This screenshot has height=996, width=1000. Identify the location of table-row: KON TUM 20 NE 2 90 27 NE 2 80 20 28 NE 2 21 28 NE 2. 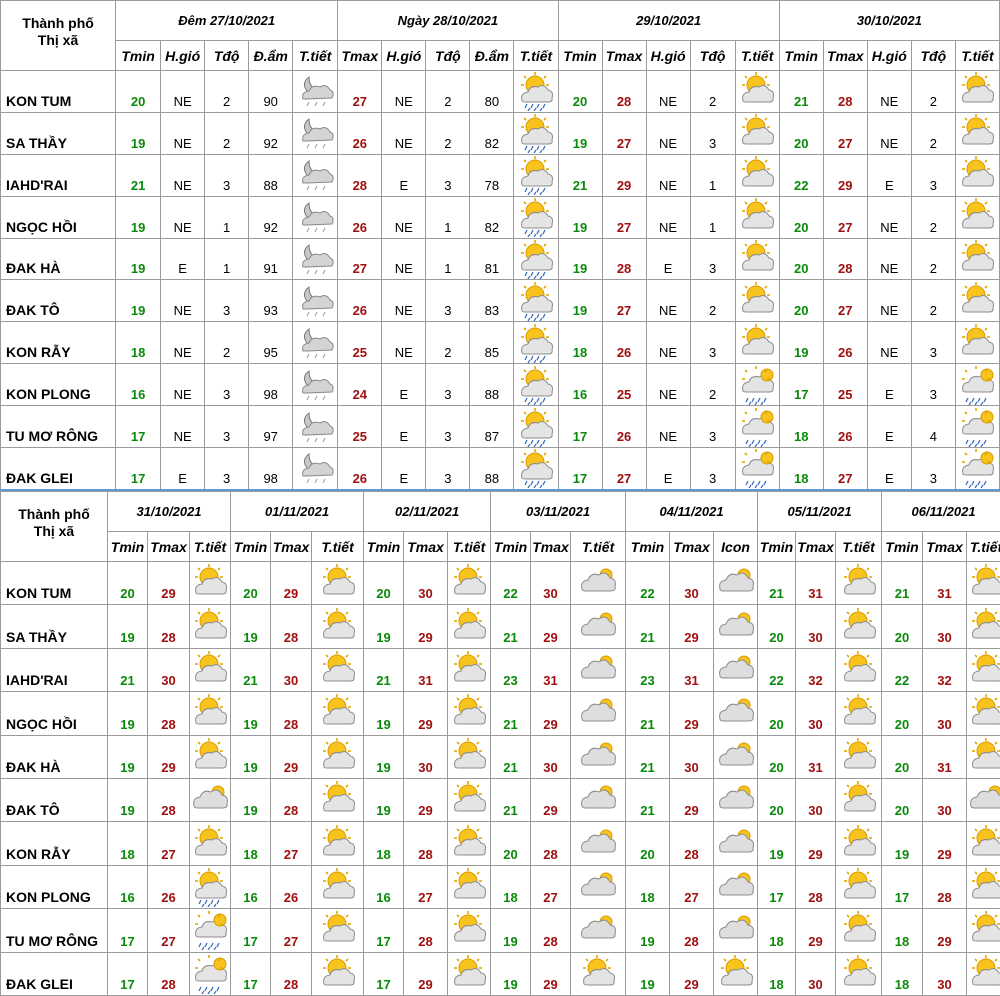
(500, 91).